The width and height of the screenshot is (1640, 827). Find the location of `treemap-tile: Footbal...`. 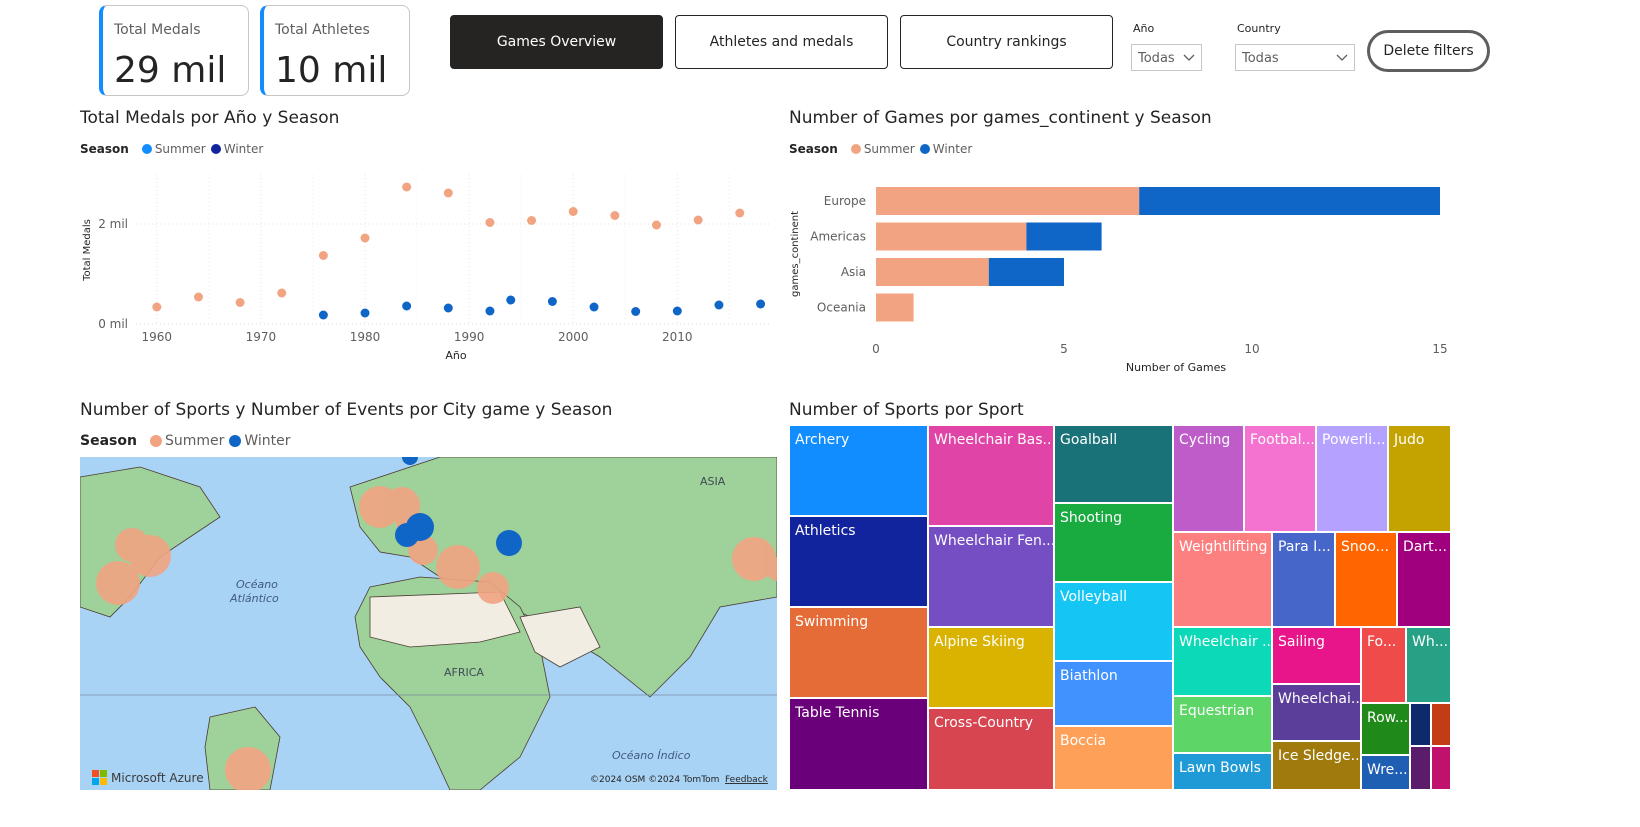

treemap-tile: Footbal... is located at coordinates (1280, 478).